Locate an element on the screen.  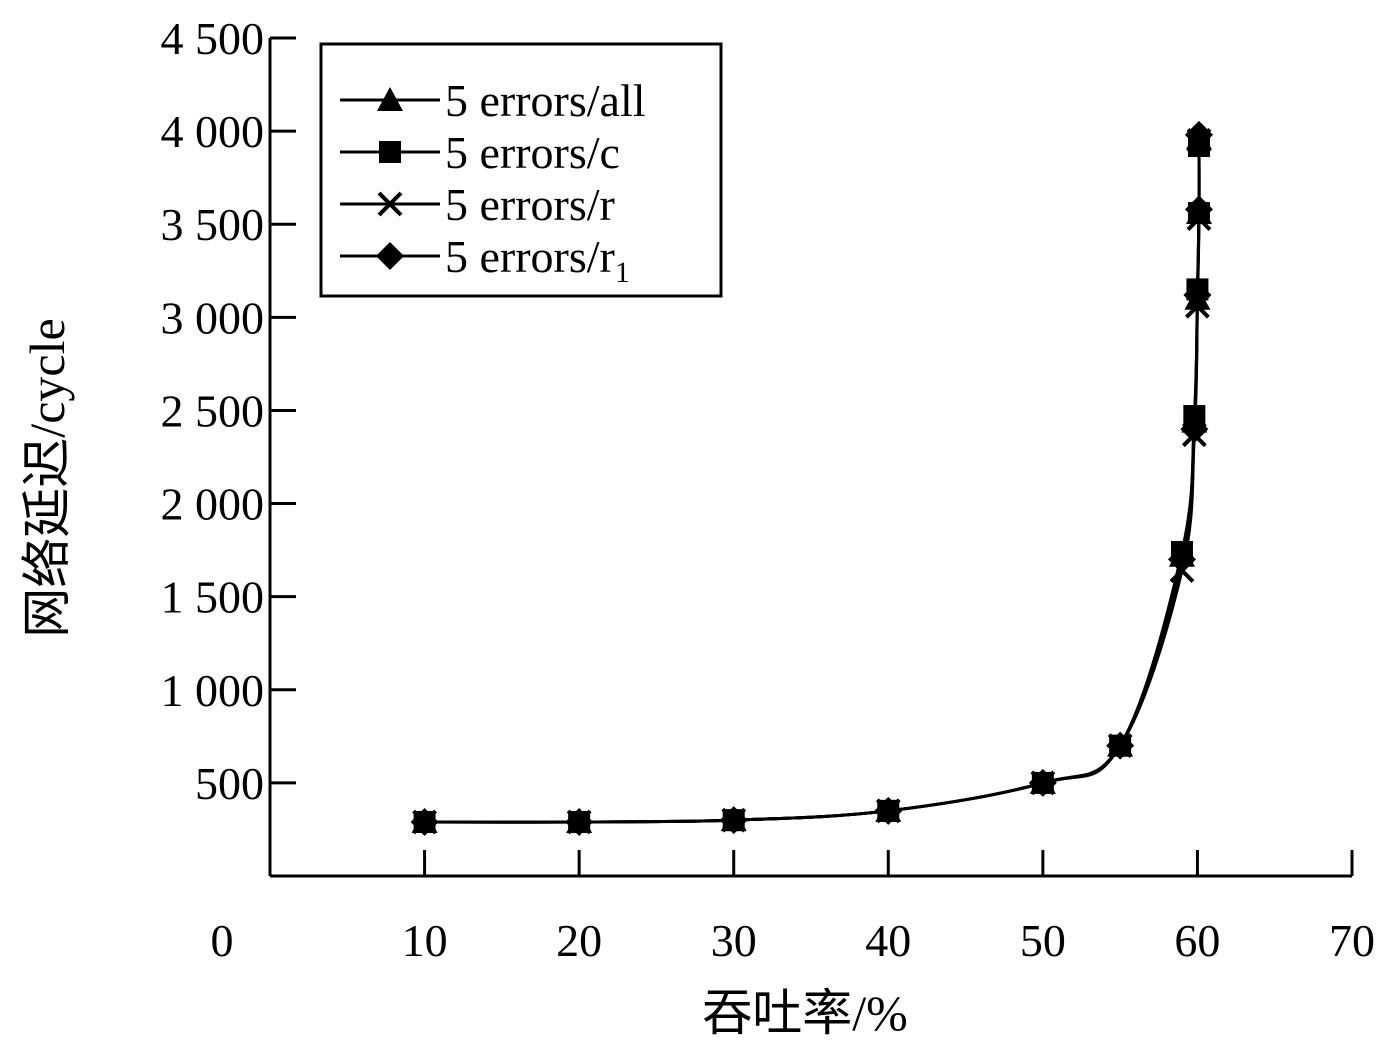
legend-marker-x is located at coordinates (390, 204).